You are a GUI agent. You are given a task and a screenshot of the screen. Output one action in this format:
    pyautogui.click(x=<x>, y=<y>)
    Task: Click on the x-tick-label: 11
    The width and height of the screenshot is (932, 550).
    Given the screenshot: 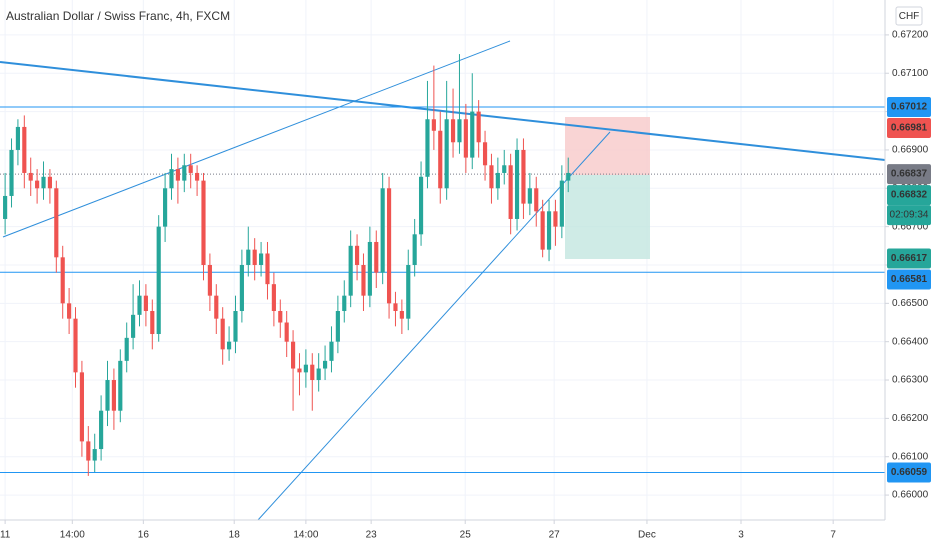 What is the action you would take?
    pyautogui.click(x=5, y=535)
    